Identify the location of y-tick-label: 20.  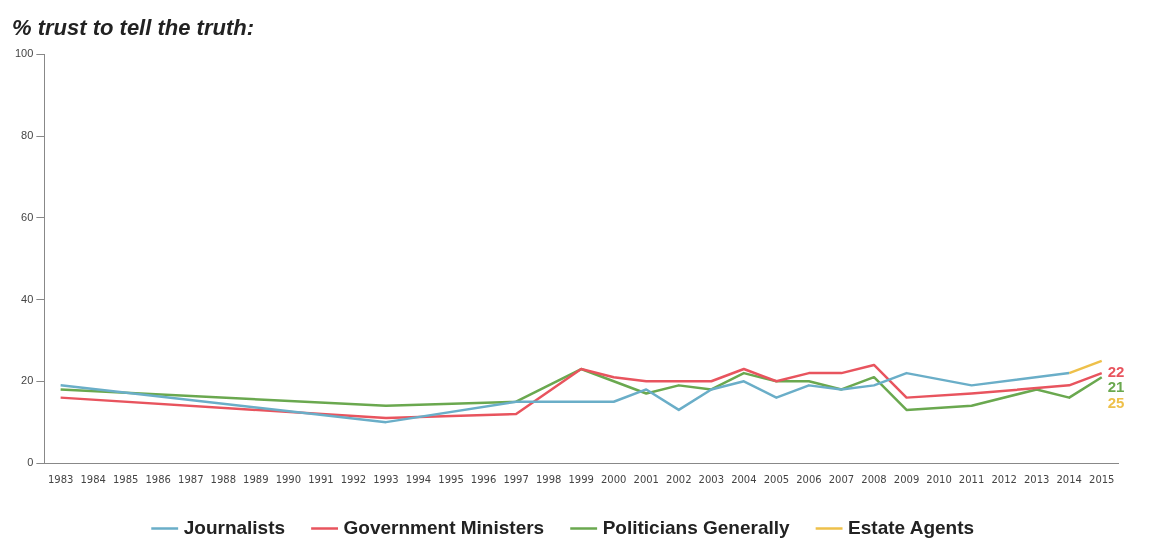
(27, 380).